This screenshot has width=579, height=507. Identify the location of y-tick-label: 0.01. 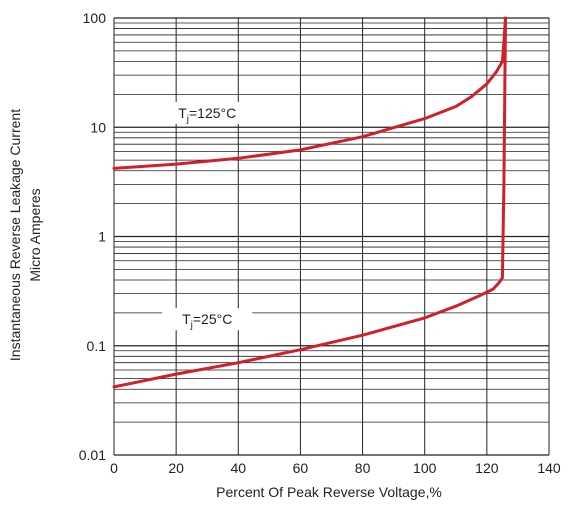
(92, 455).